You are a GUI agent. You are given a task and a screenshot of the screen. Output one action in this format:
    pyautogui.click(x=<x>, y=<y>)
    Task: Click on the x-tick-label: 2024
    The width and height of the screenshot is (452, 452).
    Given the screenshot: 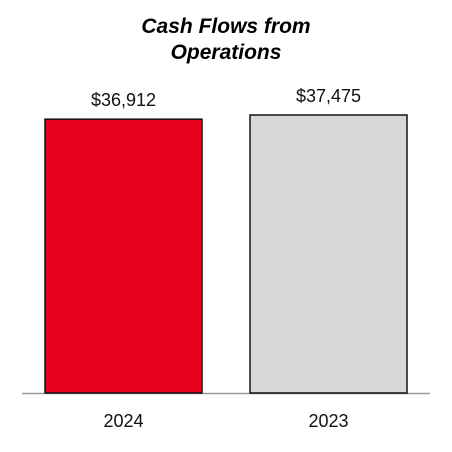 What is the action you would take?
    pyautogui.click(x=123, y=421)
    